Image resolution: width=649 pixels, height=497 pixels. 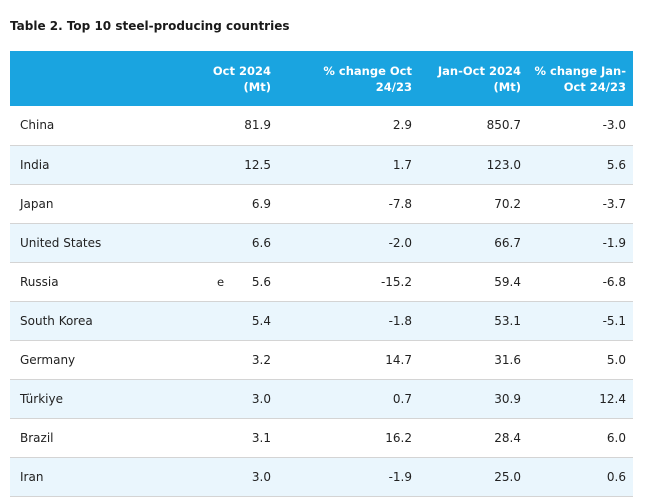 I want to click on cell-pct-change-jan-oct: 12.4, so click(x=612, y=398).